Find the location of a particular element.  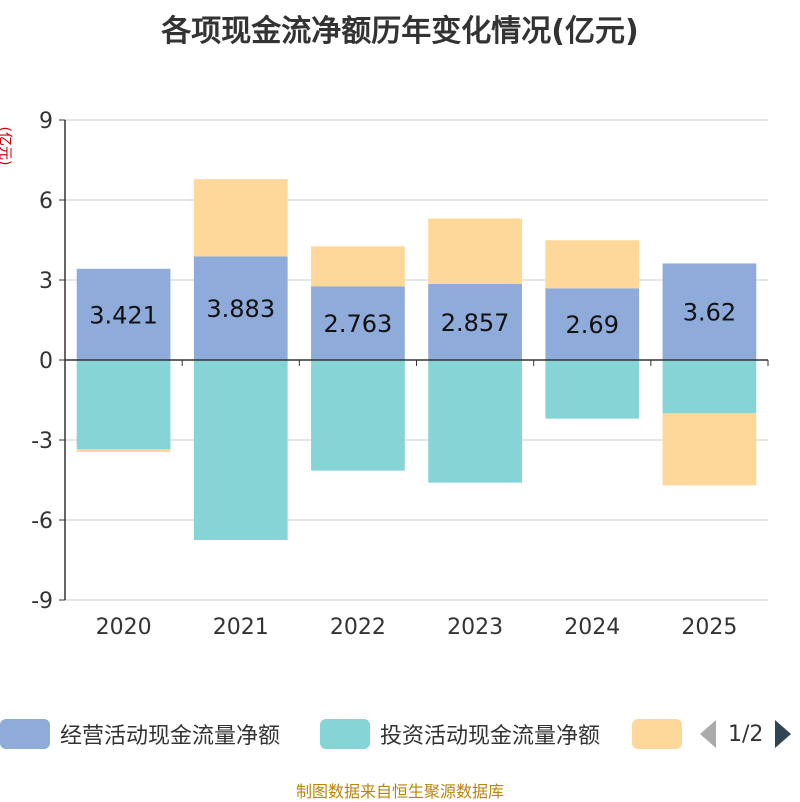

y-tick-label: -3 is located at coordinates (42, 441).